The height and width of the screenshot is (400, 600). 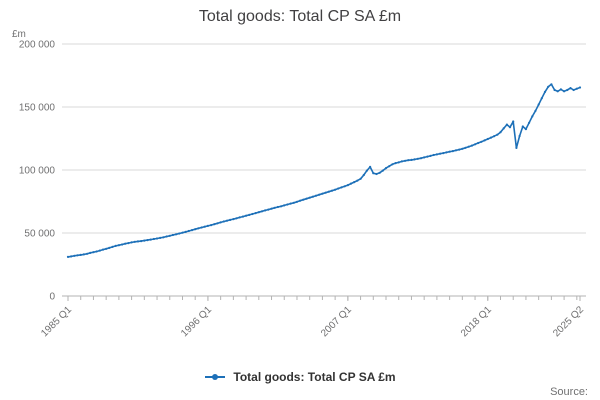 I want to click on svg-text: 1985 Q1, so click(x=56, y=321).